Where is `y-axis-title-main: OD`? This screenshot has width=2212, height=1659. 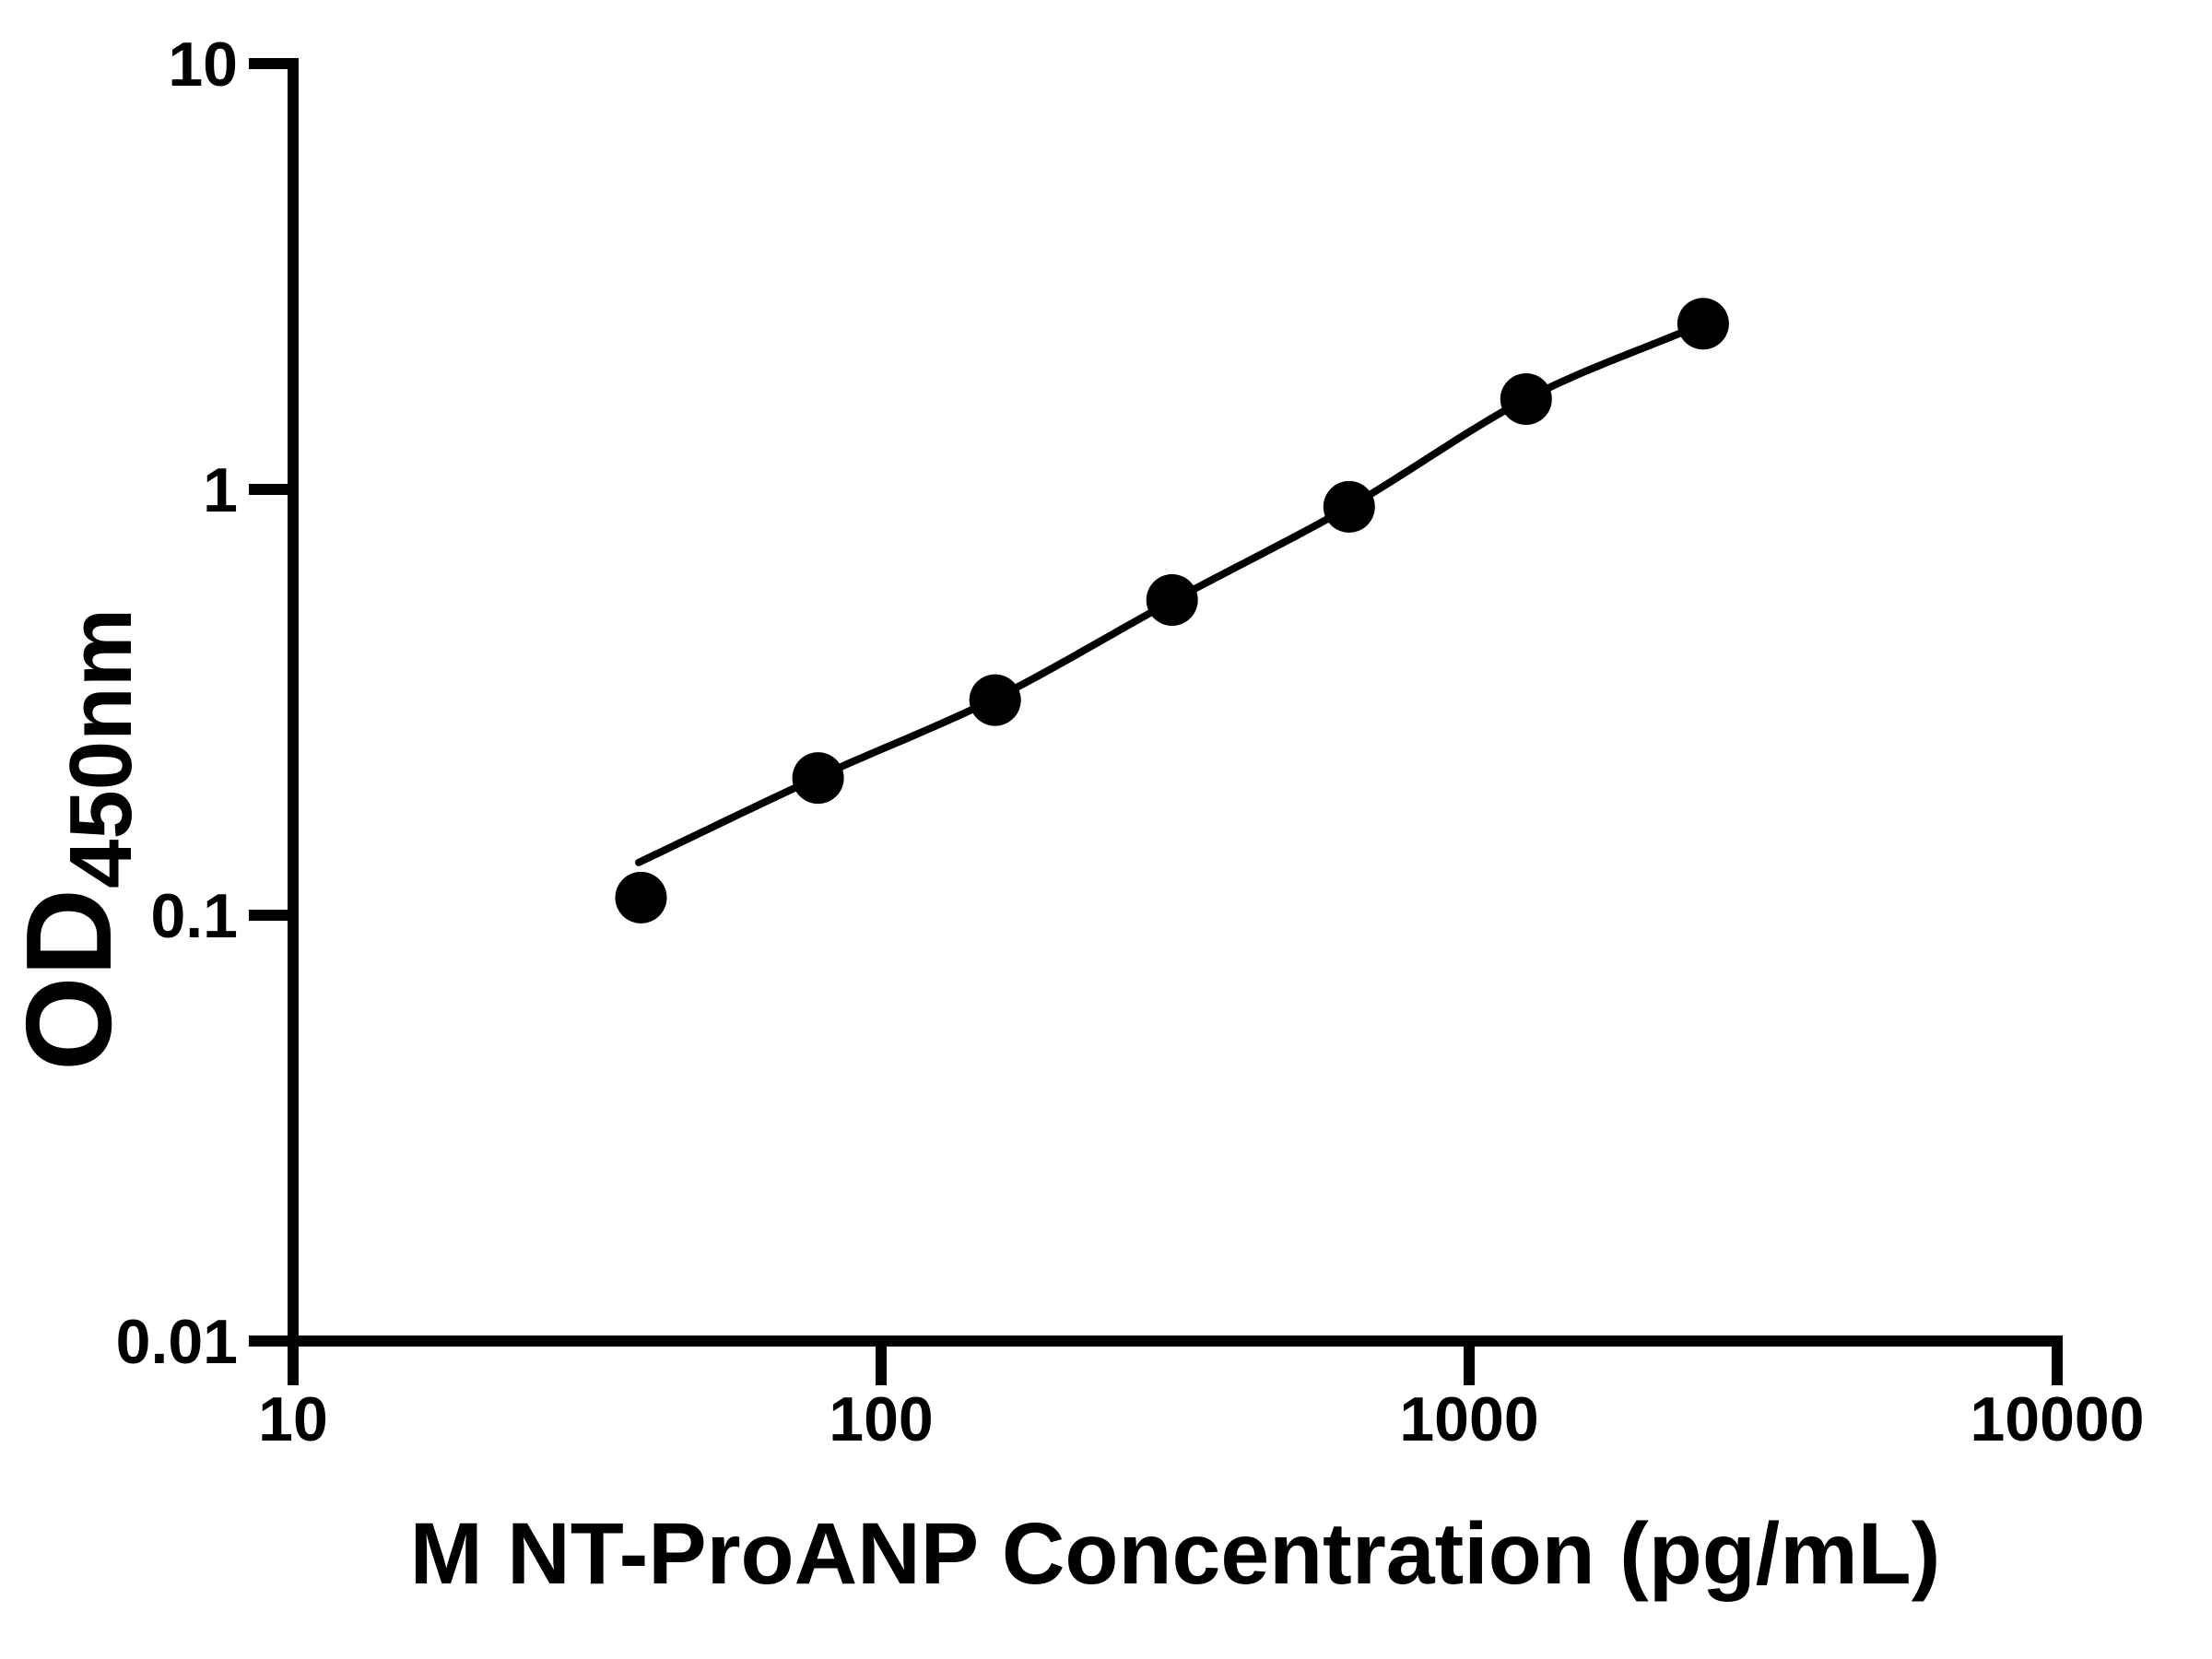
y-axis-title-main: OD is located at coordinates (68, 979).